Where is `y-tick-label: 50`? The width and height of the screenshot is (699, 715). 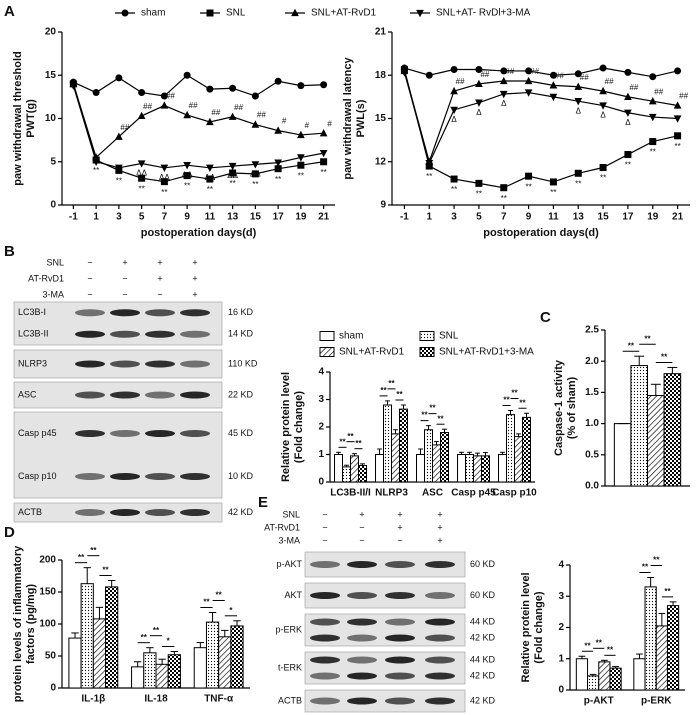
y-tick-label: 50 is located at coordinates (51, 656).